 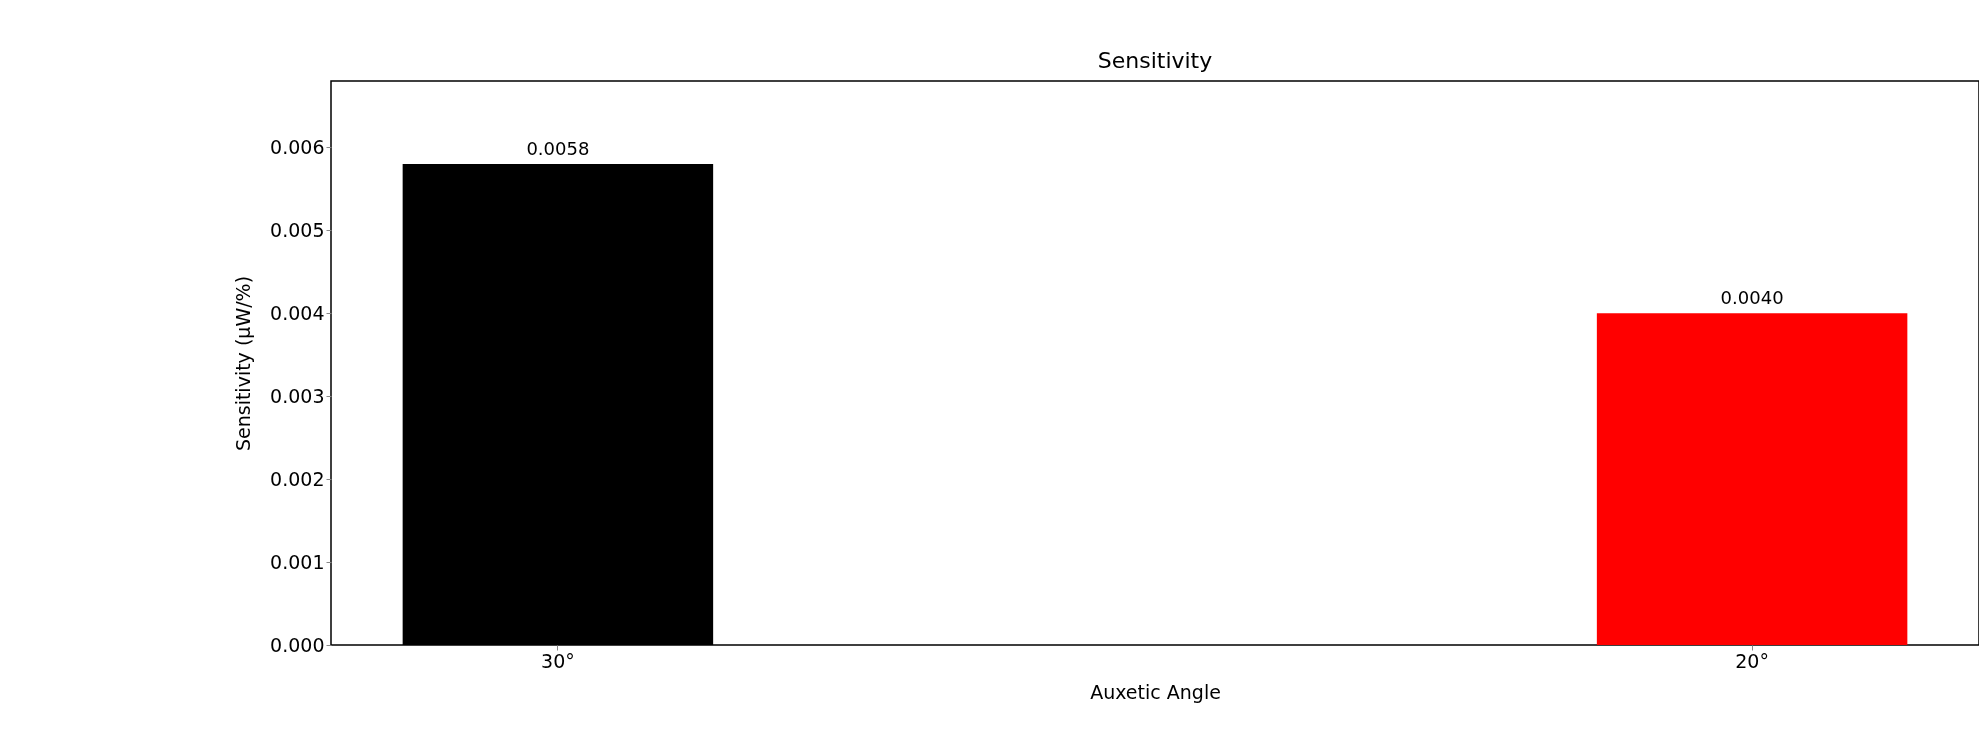 What do you see at coordinates (297, 561) in the screenshot?
I see `y-tick-label: 0.001` at bounding box center [297, 561].